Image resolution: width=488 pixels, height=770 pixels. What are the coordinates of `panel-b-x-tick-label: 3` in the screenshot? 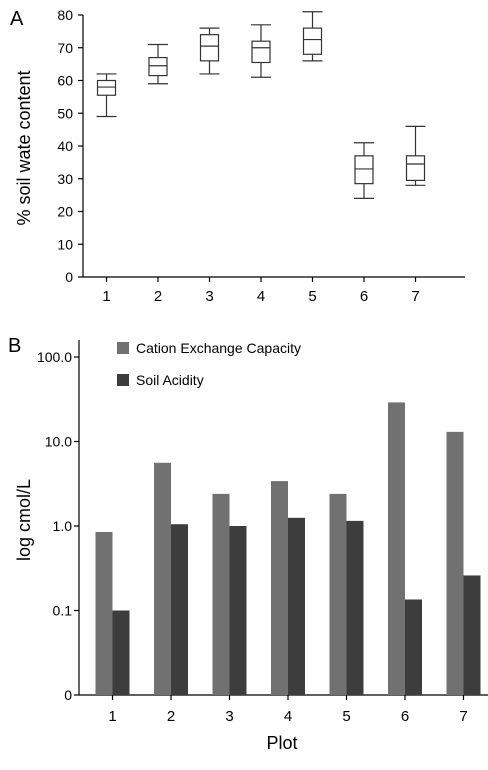 It's located at (229, 716).